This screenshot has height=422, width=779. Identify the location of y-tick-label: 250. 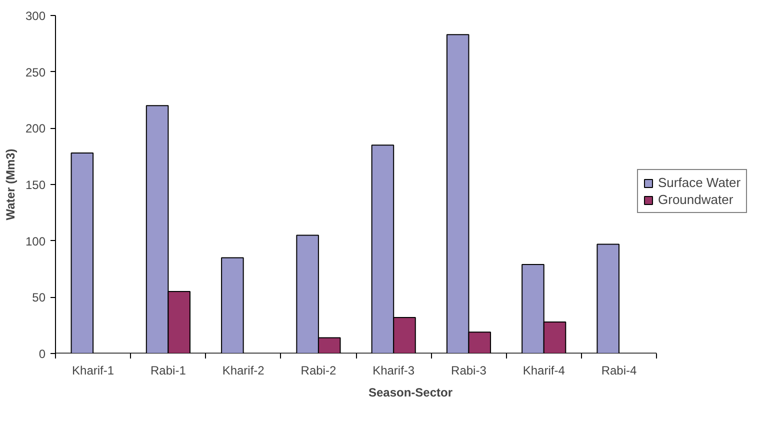
(35, 72).